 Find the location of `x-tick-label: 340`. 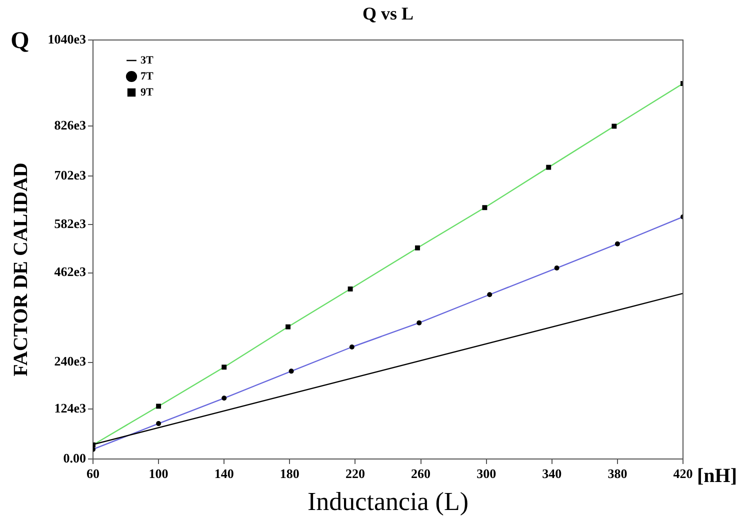

x-tick-label: 340 is located at coordinates (552, 474).